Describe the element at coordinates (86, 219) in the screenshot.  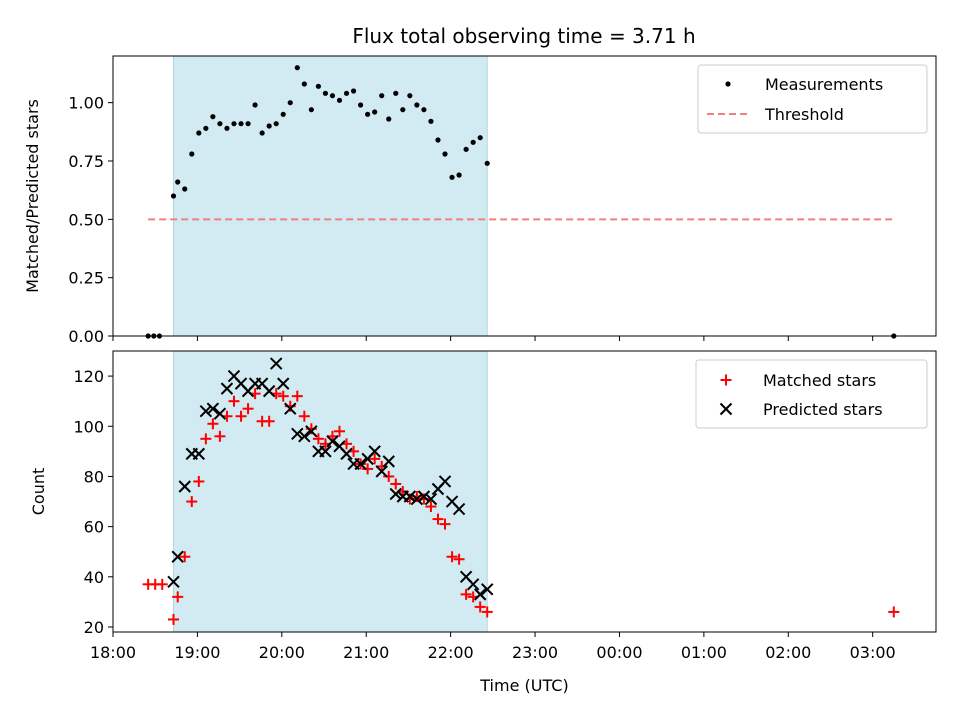
I see `y-tick-label: 0.50` at that location.